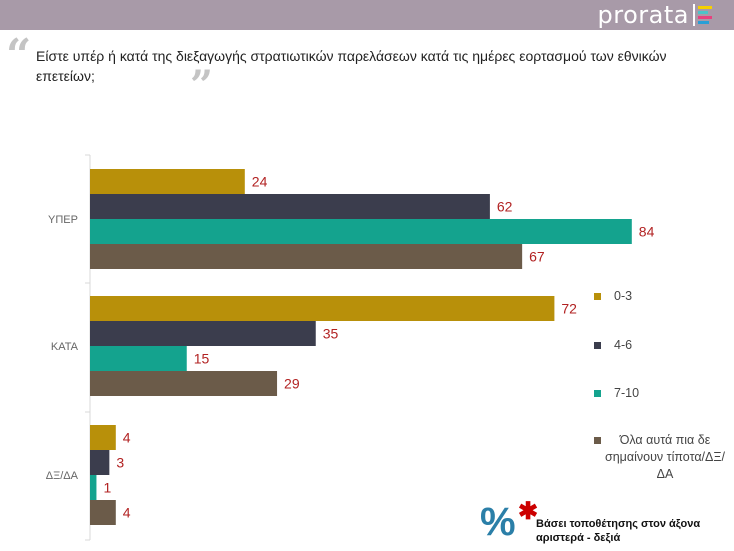 The width and height of the screenshot is (734, 551). I want to click on brand-name: prorata, so click(643, 15).